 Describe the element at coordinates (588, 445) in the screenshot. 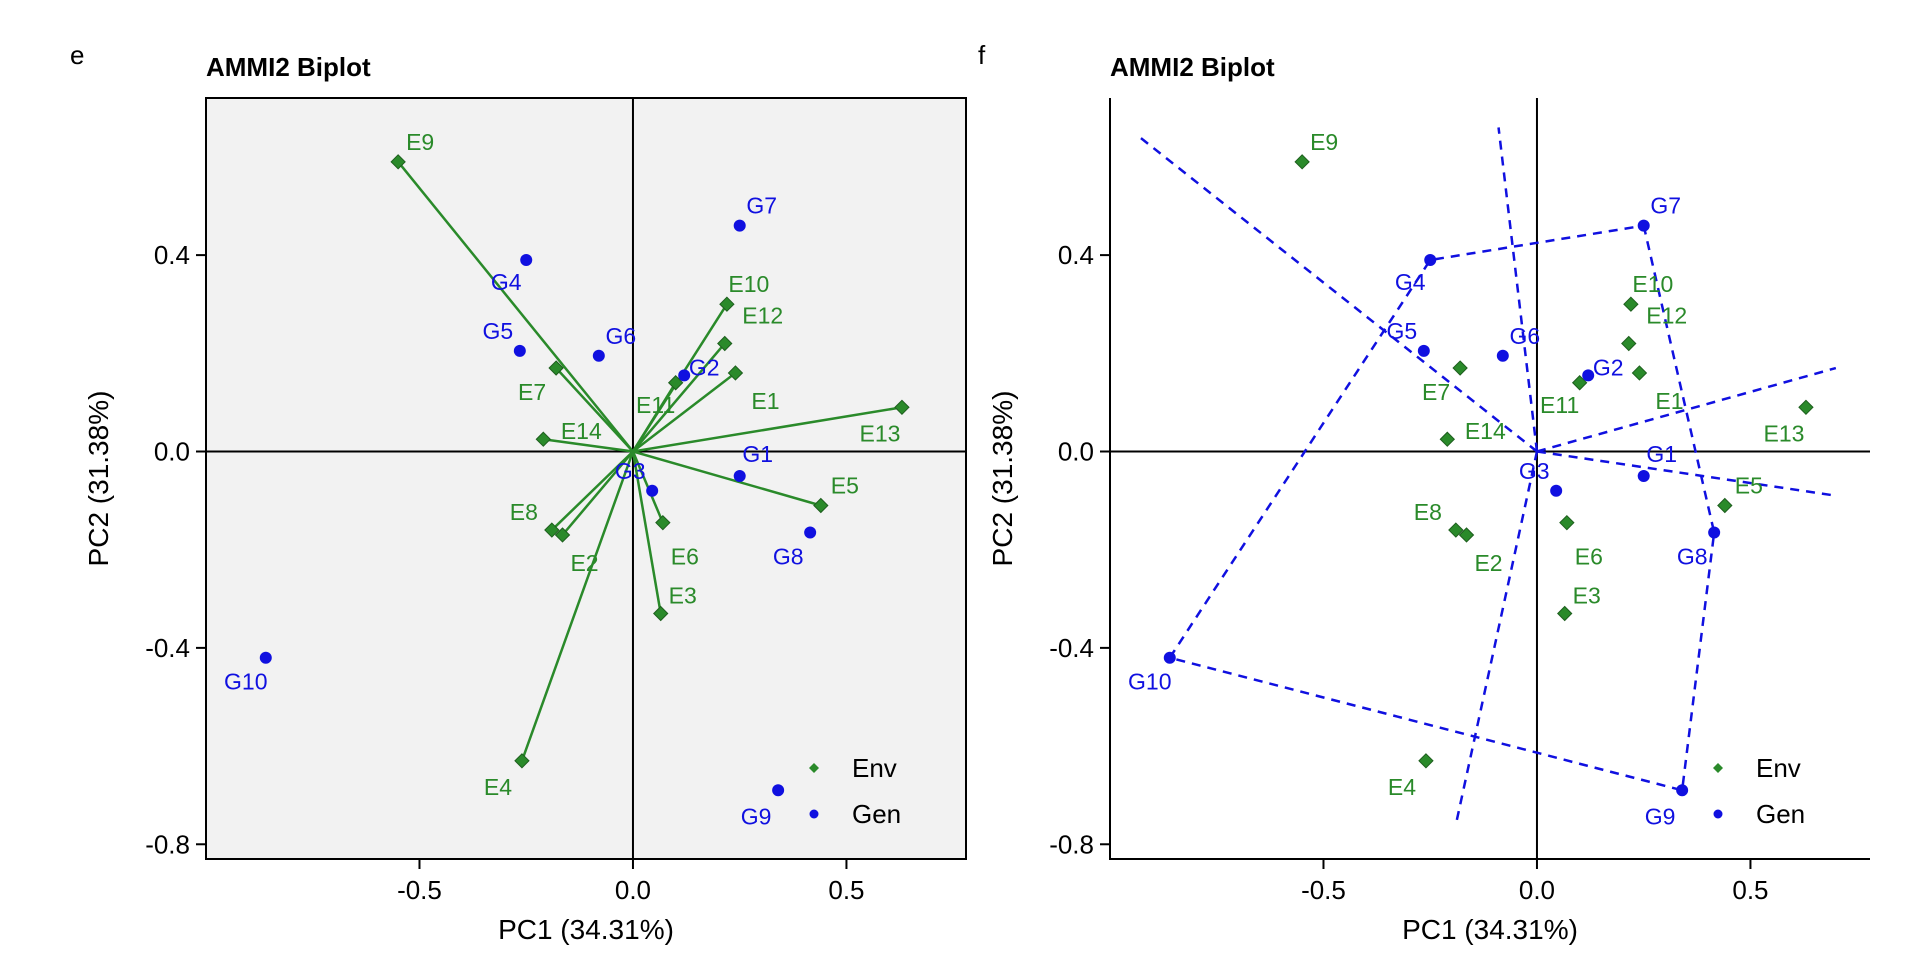

I see `env-vector-e14` at that location.